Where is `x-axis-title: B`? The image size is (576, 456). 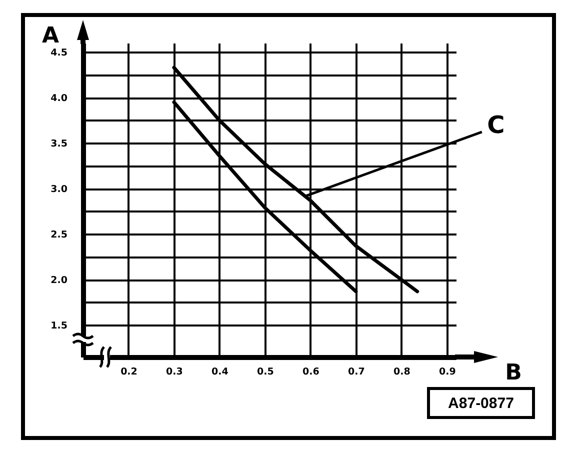
x-axis-title: B is located at coordinates (513, 373).